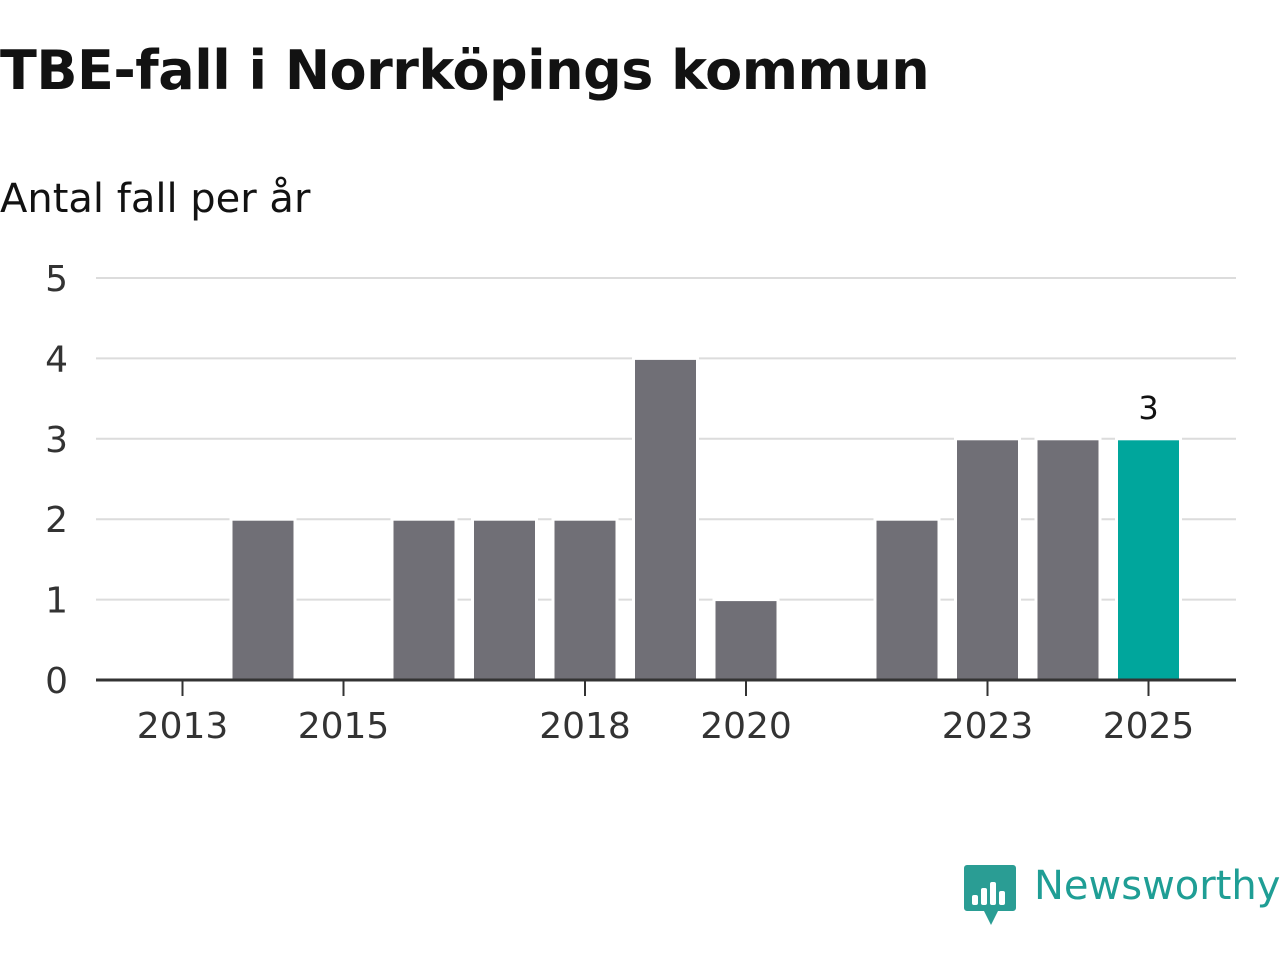  I want to click on bar-2019, so click(665, 519).